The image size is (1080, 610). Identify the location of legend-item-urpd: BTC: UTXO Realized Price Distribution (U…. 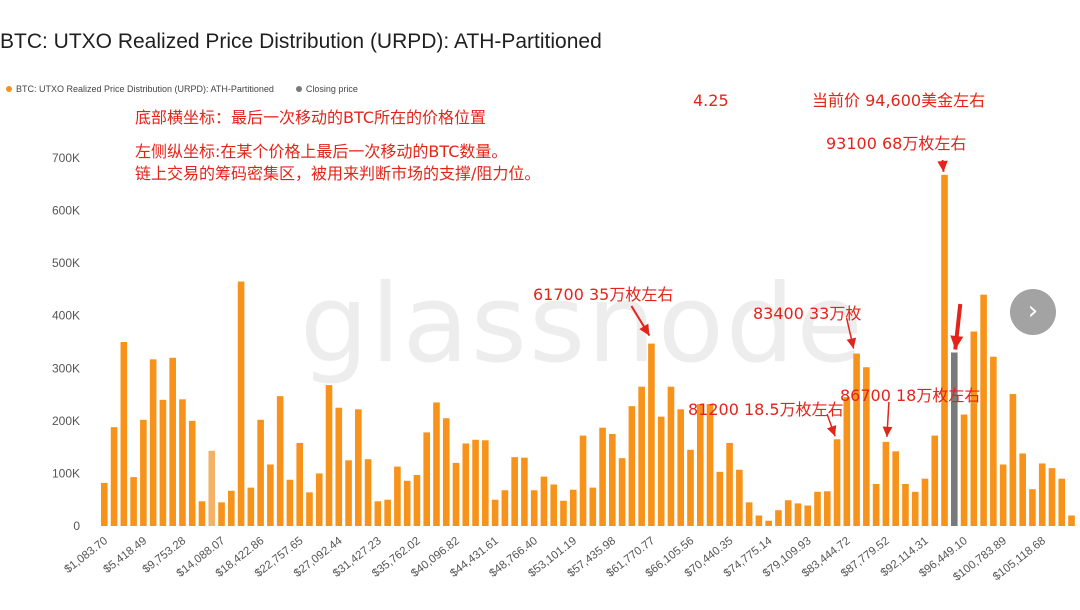
(140, 89).